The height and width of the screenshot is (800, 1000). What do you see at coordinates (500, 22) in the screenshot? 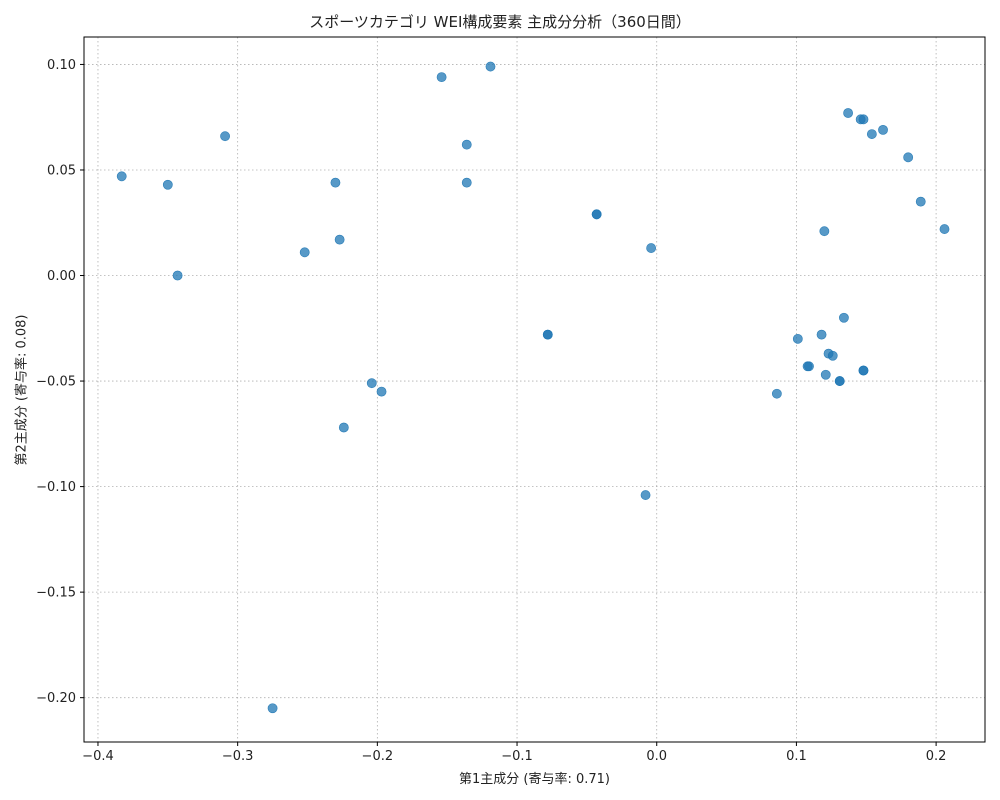
I see `chart-title: スポーツカテゴリ WEI構成要素 主成分分析（360日間）` at bounding box center [500, 22].